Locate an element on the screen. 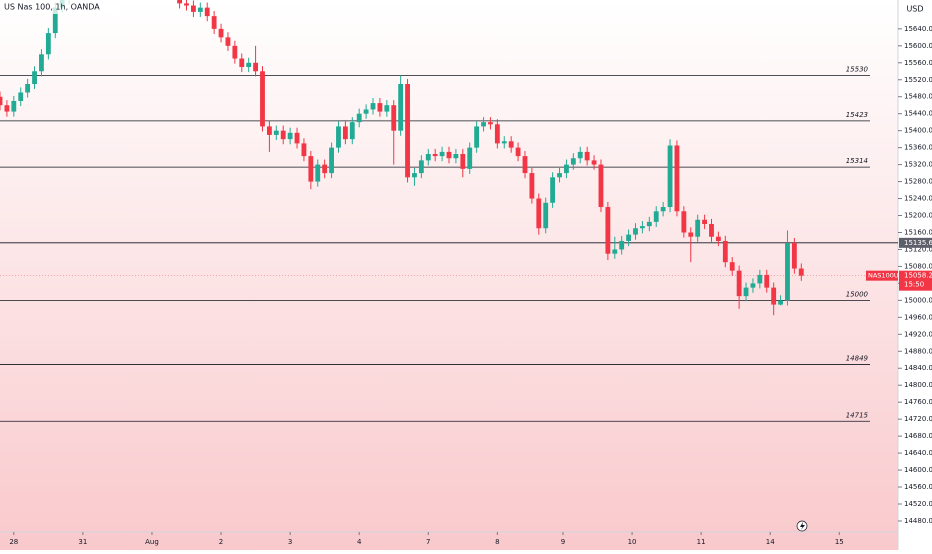  level-label: 15314 is located at coordinates (857, 161).